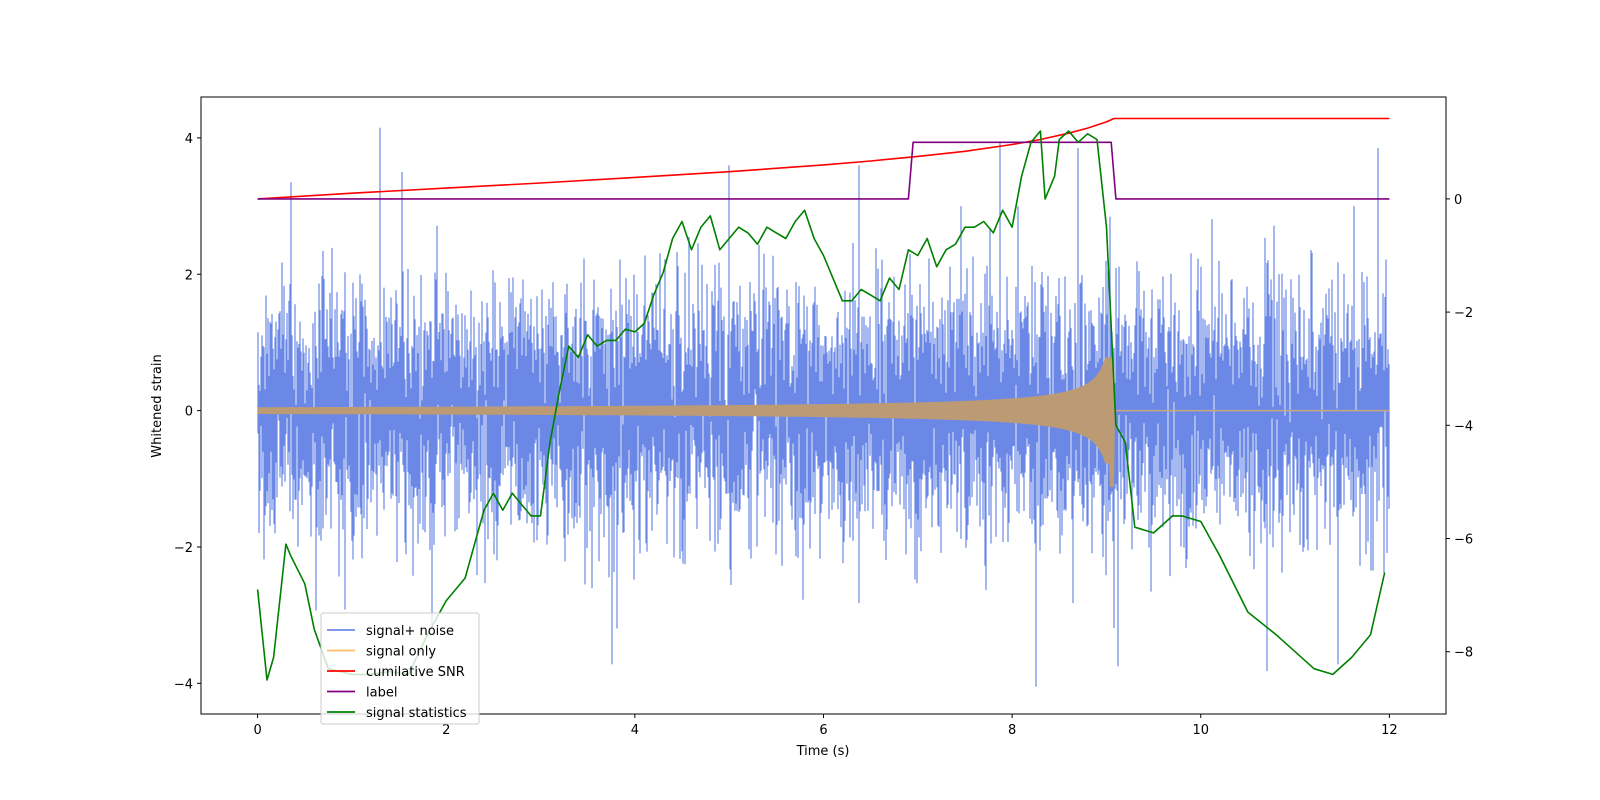 Image resolution: width=1600 pixels, height=800 pixels. Describe the element at coordinates (635, 730) in the screenshot. I see `x-tick-label: 4` at that location.